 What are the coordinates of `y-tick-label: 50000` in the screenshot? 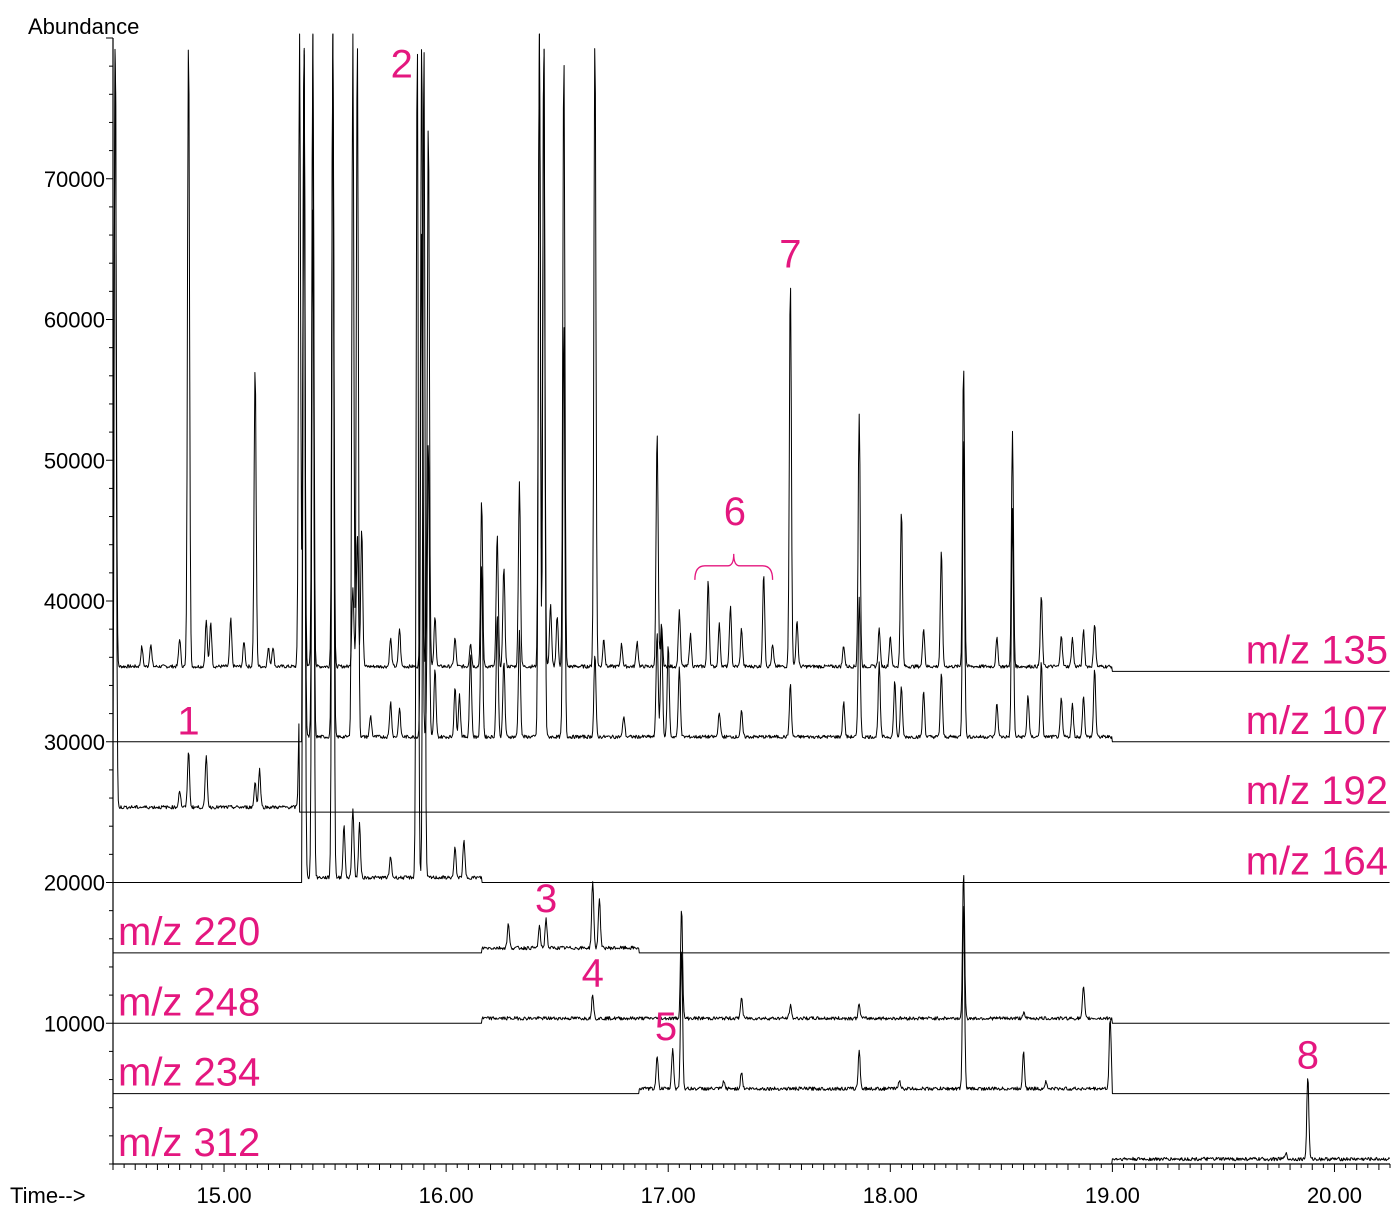 It's located at (74, 460).